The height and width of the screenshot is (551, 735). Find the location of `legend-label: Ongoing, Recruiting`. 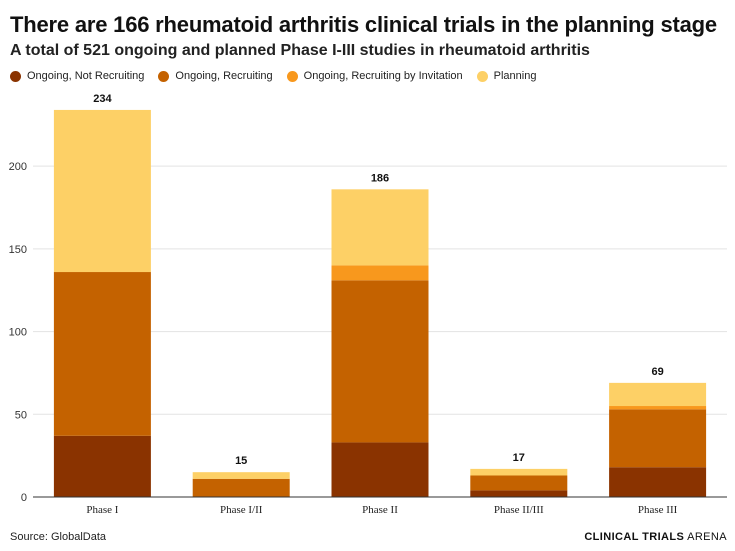

legend-label: Ongoing, Recruiting is located at coordinates (224, 76).